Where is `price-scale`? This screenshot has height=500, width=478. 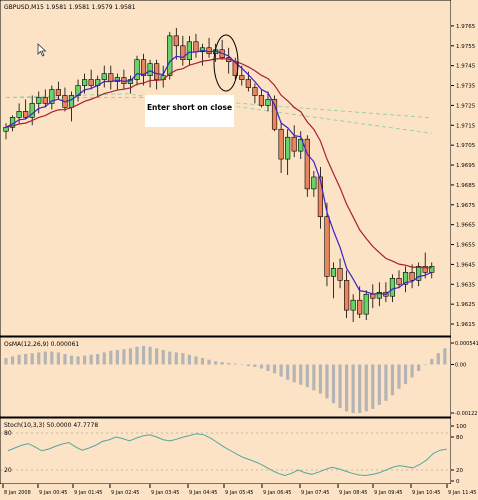 price-scale is located at coordinates (464, 242).